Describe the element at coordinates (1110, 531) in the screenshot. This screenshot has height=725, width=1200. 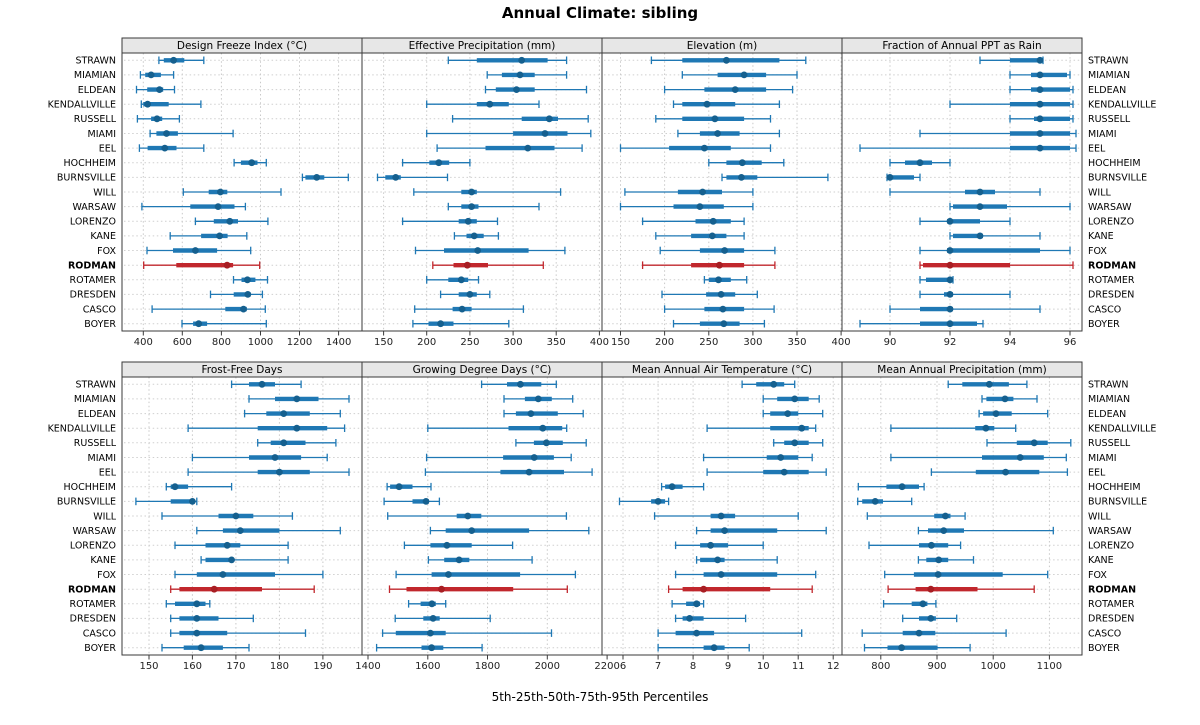
I see `station-label: WARSAW` at that location.